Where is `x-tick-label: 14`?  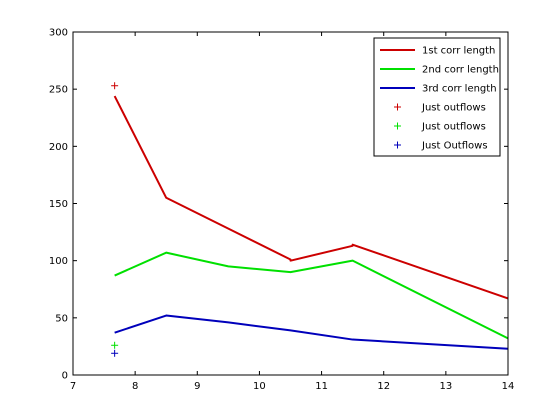 x-tick-label: 14 is located at coordinates (508, 386).